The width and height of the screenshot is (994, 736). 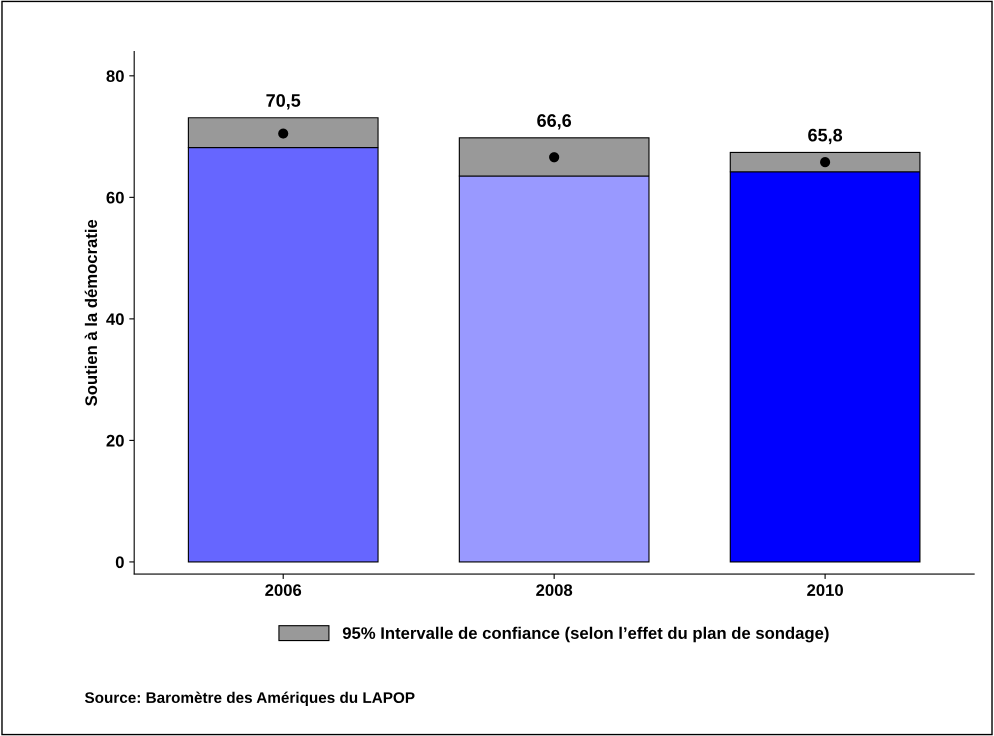 I want to click on x-tick-label: 2010, so click(x=825, y=590).